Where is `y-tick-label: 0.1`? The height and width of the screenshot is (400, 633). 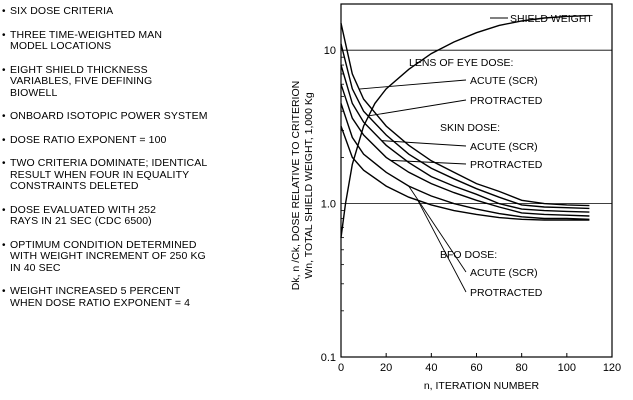
y-tick-label: 0.1 is located at coordinates (328, 358).